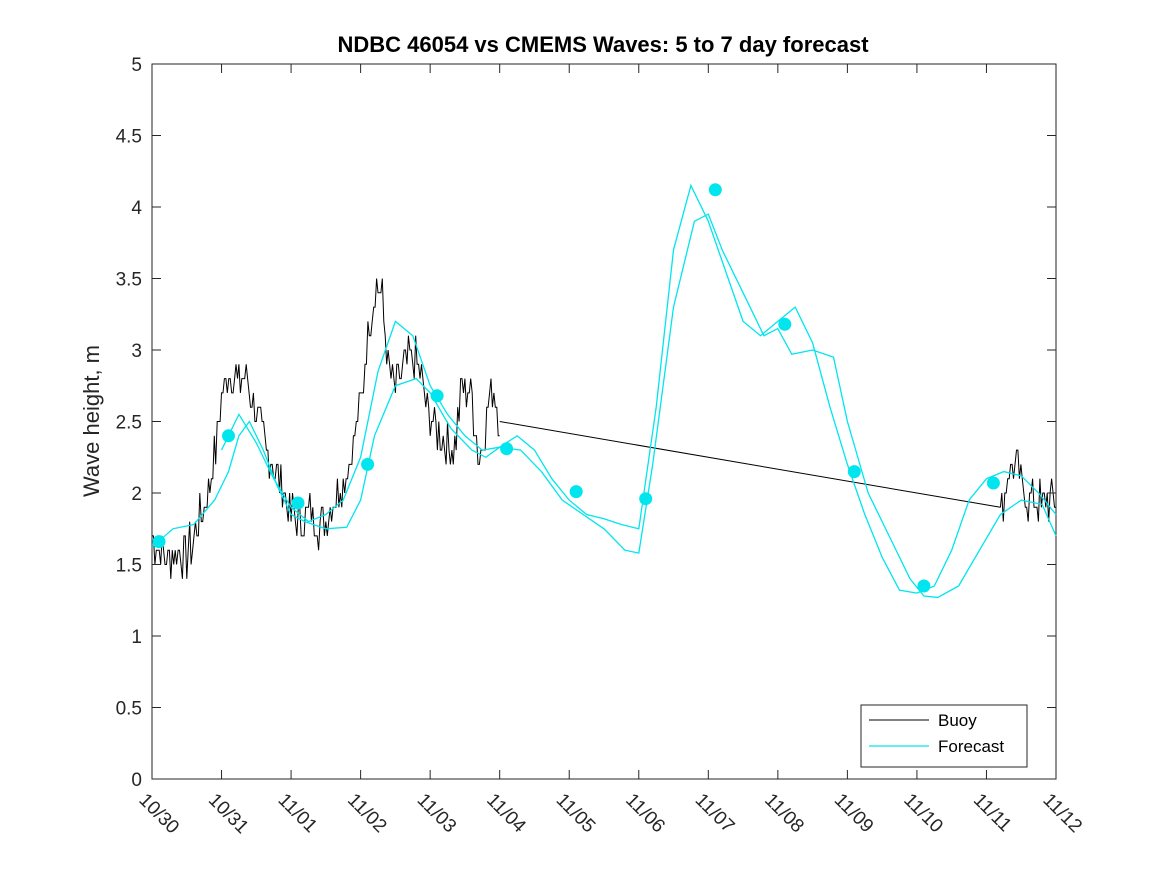 The image size is (1167, 875). What do you see at coordinates (136, 780) in the screenshot?
I see `y-tick-label: 0` at bounding box center [136, 780].